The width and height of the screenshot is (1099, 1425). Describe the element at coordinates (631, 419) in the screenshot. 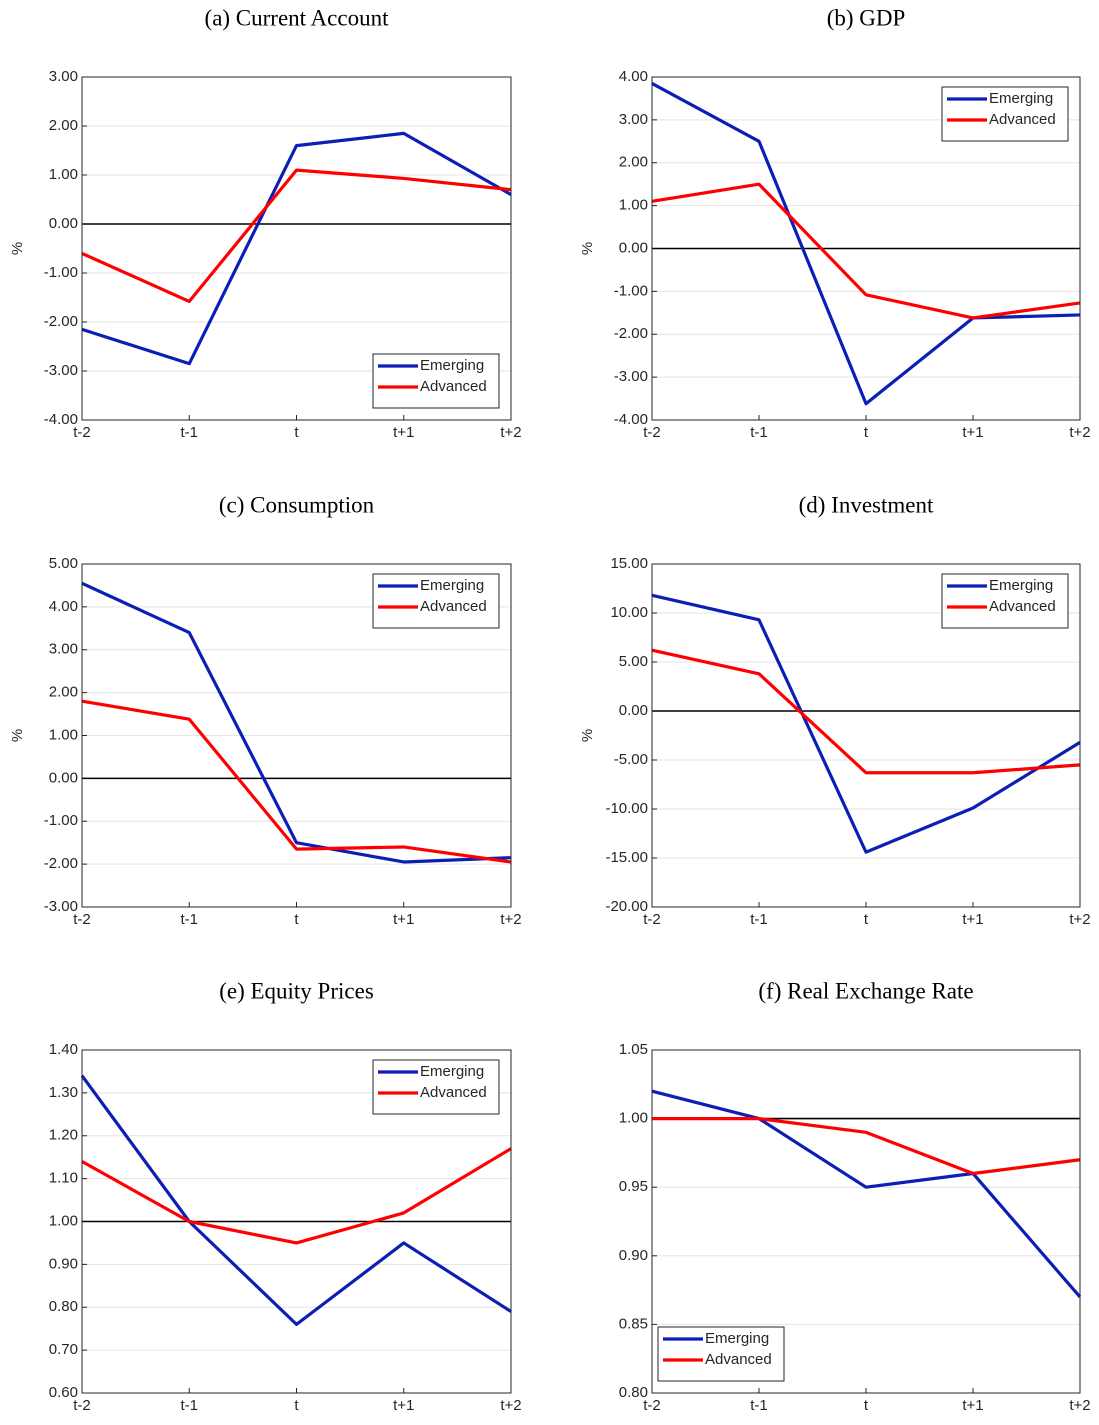

I see `y-tick-label: -4.00` at that location.